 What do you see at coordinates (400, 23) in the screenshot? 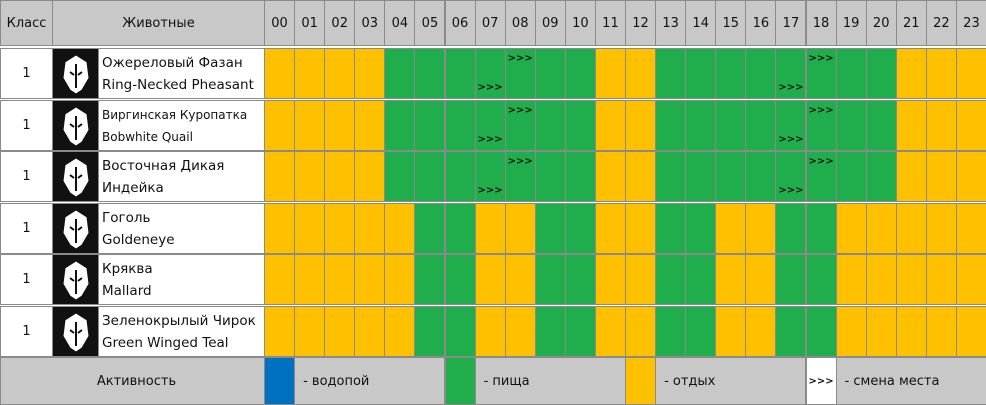
I see `header-hour: 04` at bounding box center [400, 23].